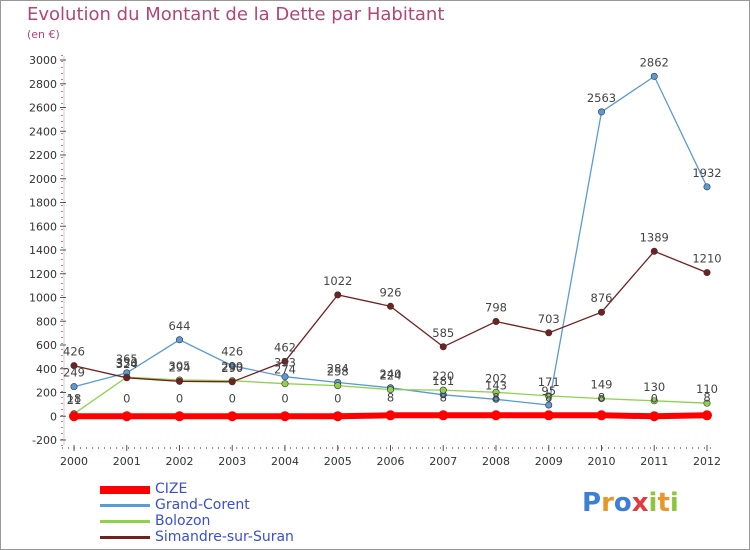  Describe the element at coordinates (607, 503) in the screenshot. I see `logo-letter: r` at that location.